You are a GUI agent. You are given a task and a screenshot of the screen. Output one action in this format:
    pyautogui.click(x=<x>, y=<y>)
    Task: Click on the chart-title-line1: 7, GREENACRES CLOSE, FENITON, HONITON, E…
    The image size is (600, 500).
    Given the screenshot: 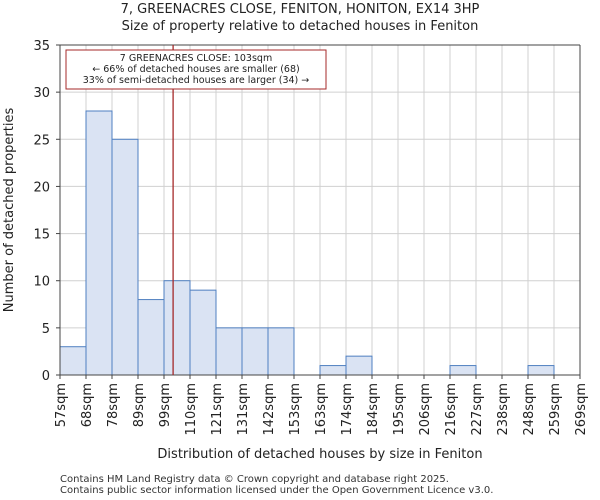 What is the action you would take?
    pyautogui.click(x=300, y=9)
    